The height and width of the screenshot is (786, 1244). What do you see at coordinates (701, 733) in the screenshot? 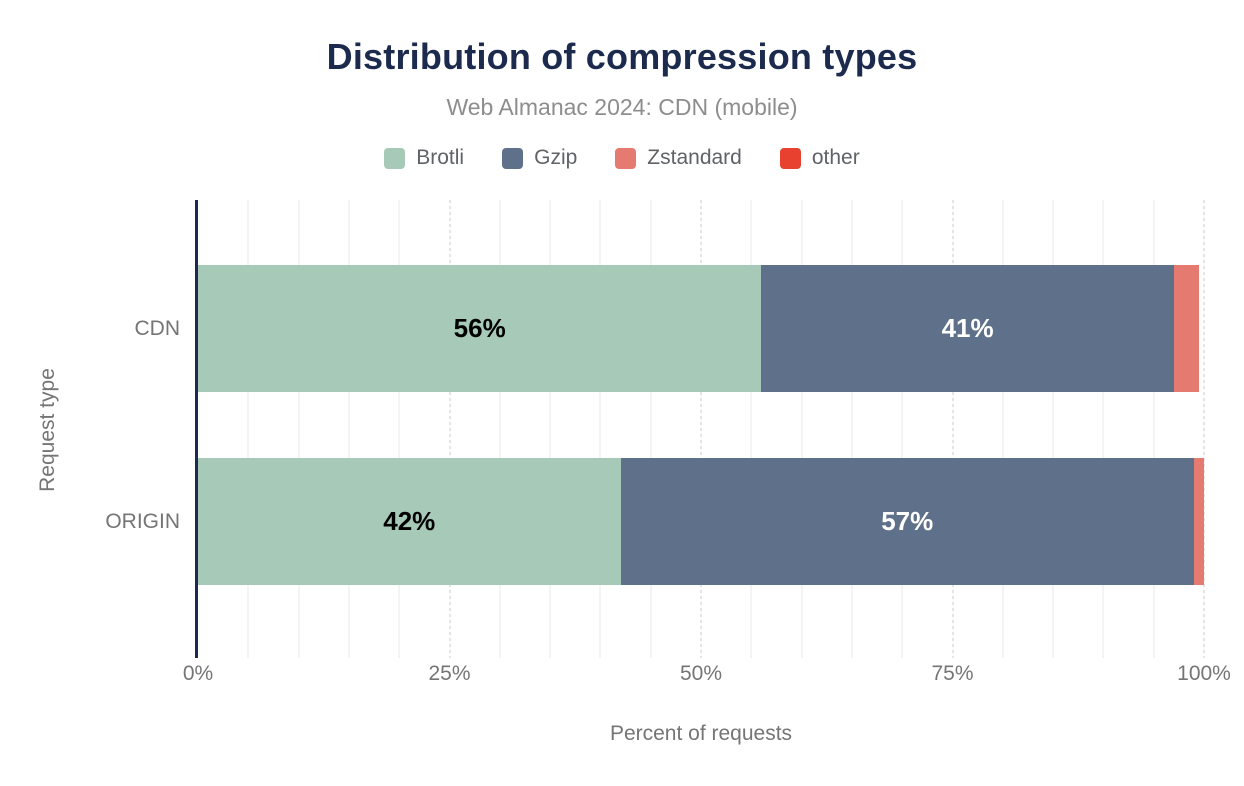
I see `x-axis-title: Percent of requests` at bounding box center [701, 733].